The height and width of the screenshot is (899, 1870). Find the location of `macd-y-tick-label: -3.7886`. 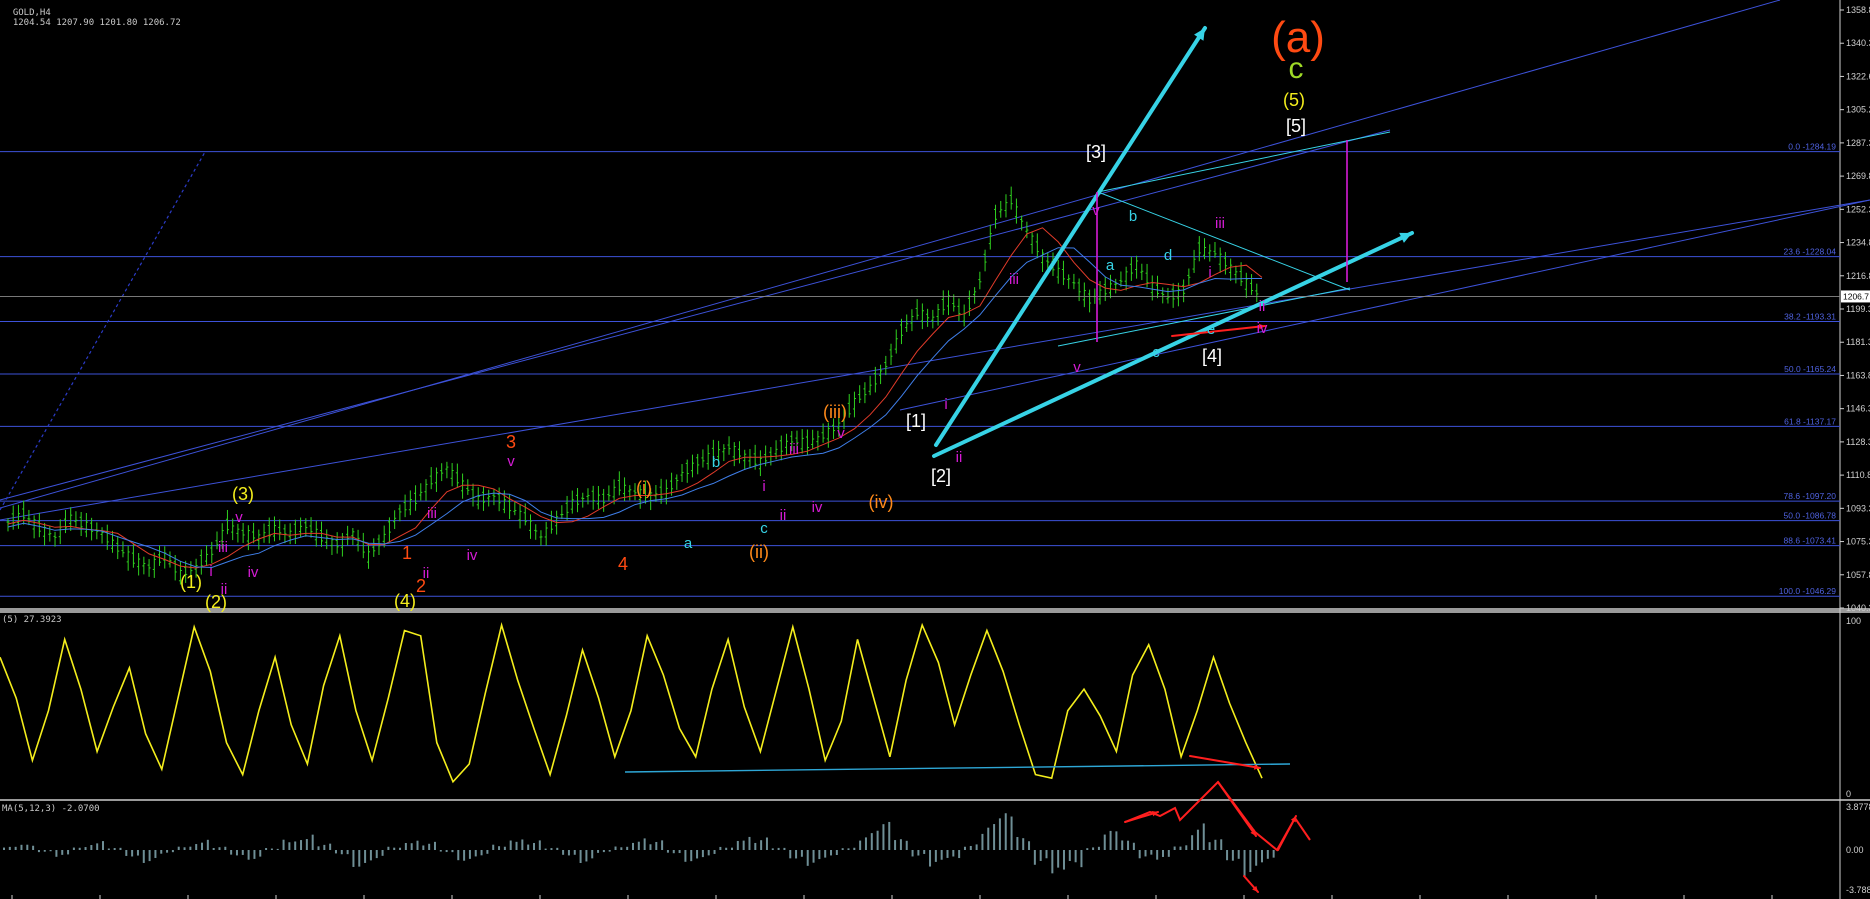

macd-y-tick-label: -3.7886 is located at coordinates (1858, 890).